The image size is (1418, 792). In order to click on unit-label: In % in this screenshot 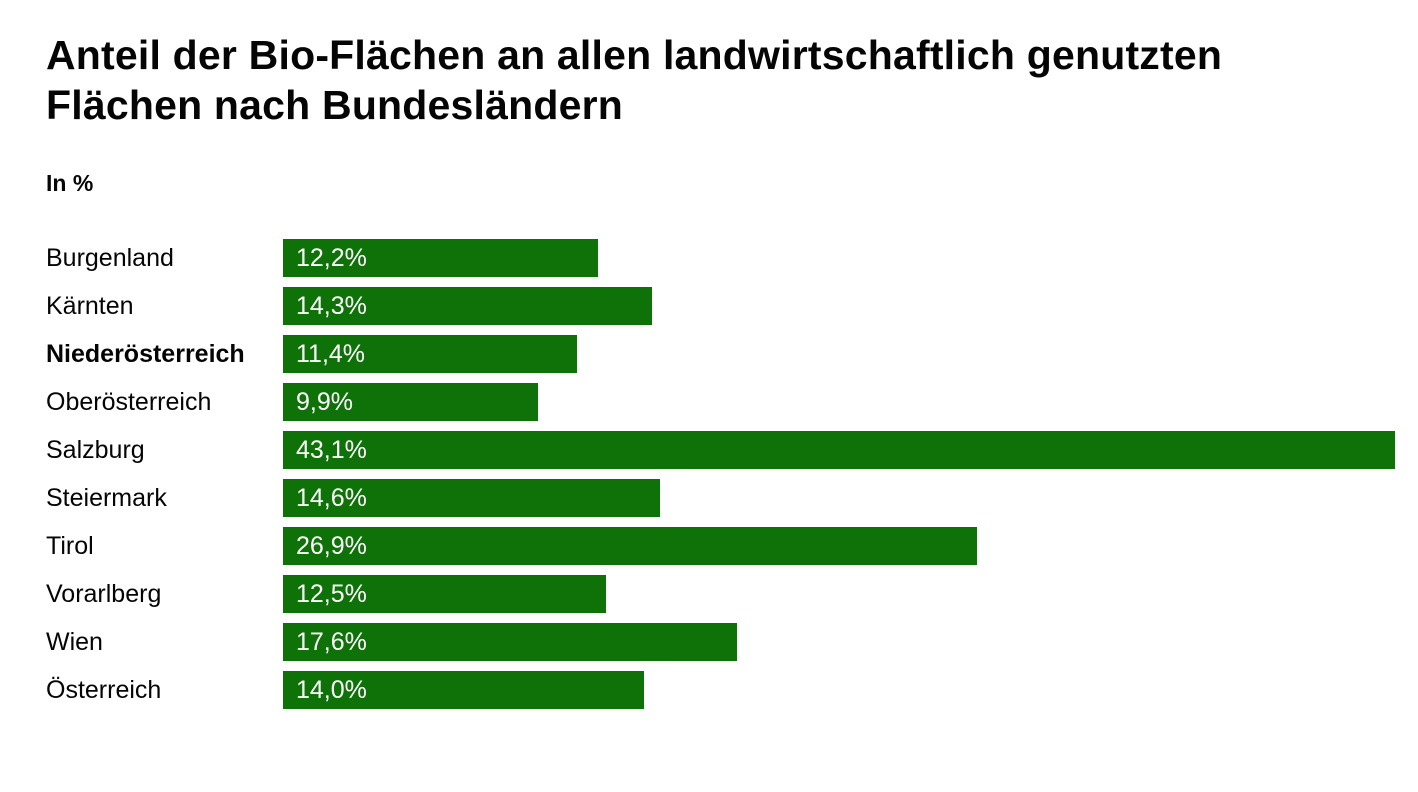, I will do `click(70, 183)`.